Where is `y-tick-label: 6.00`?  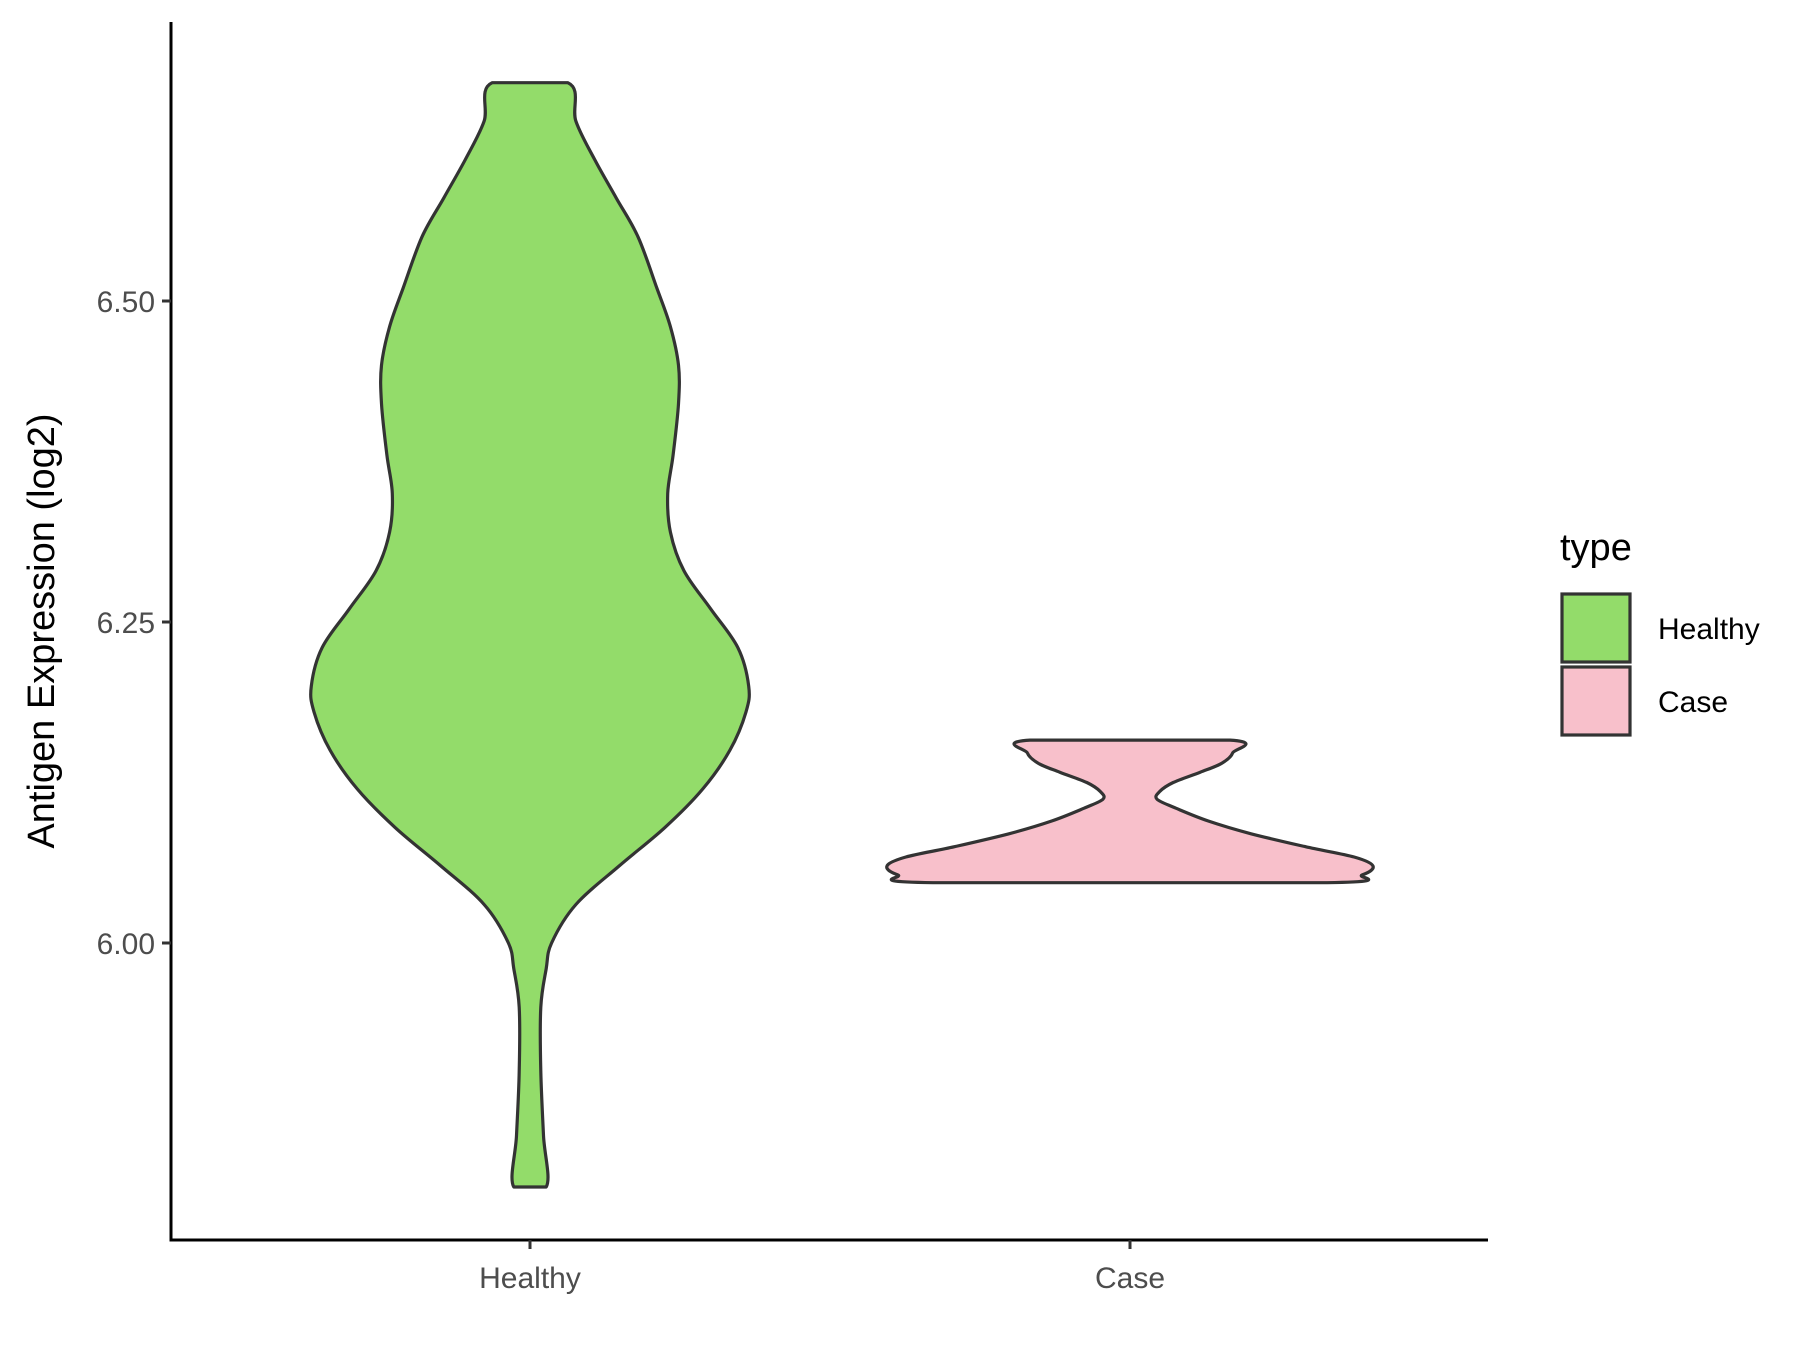 y-tick-label: 6.00 is located at coordinates (126, 944).